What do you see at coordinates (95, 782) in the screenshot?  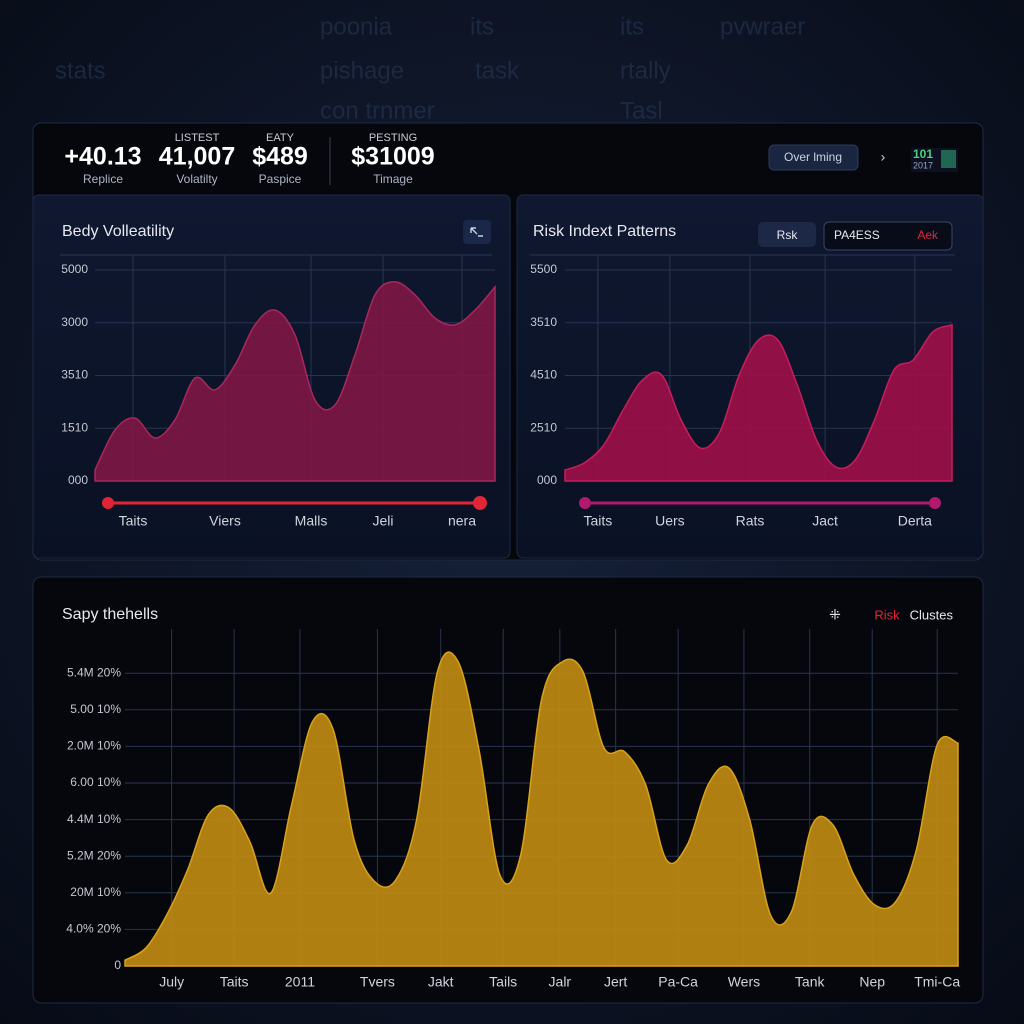 I see `y-tick-label: 6.00 10%` at bounding box center [95, 782].